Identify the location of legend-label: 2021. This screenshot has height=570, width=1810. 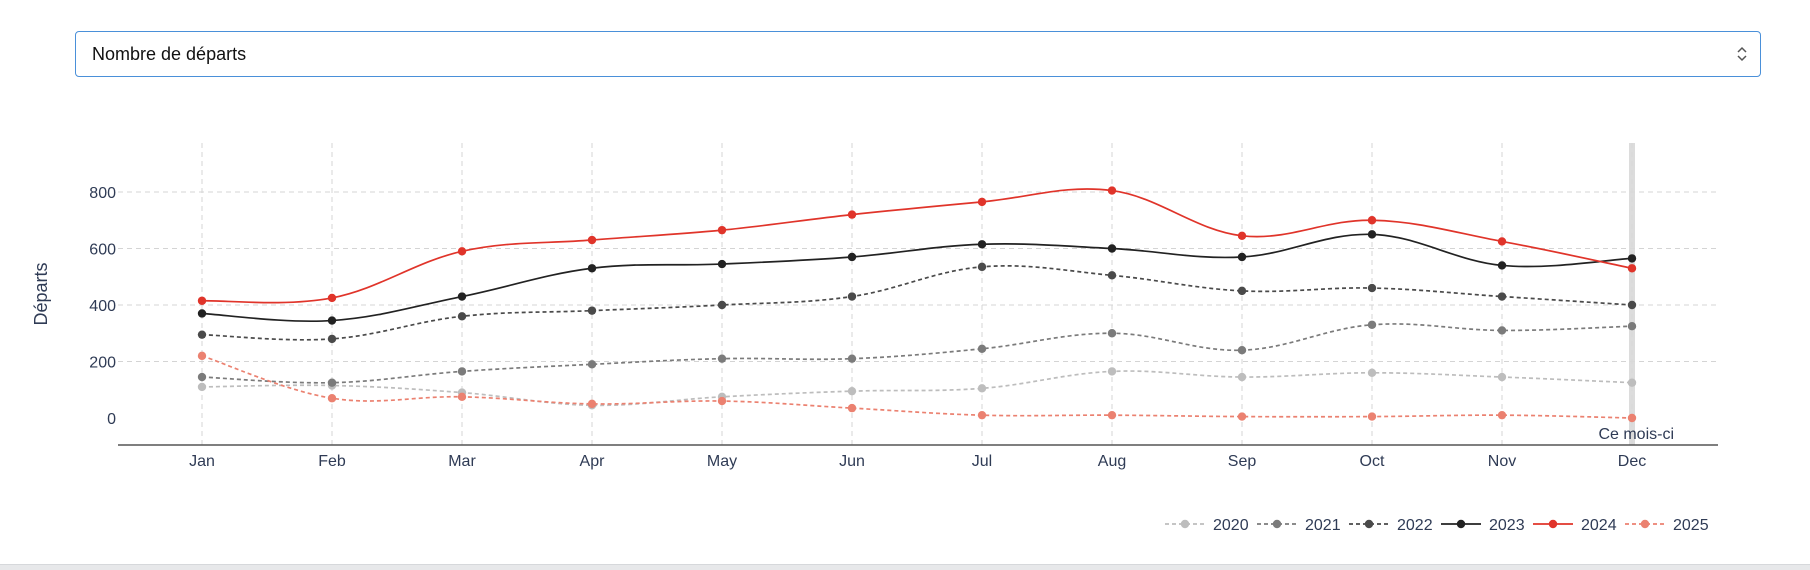
(1323, 525).